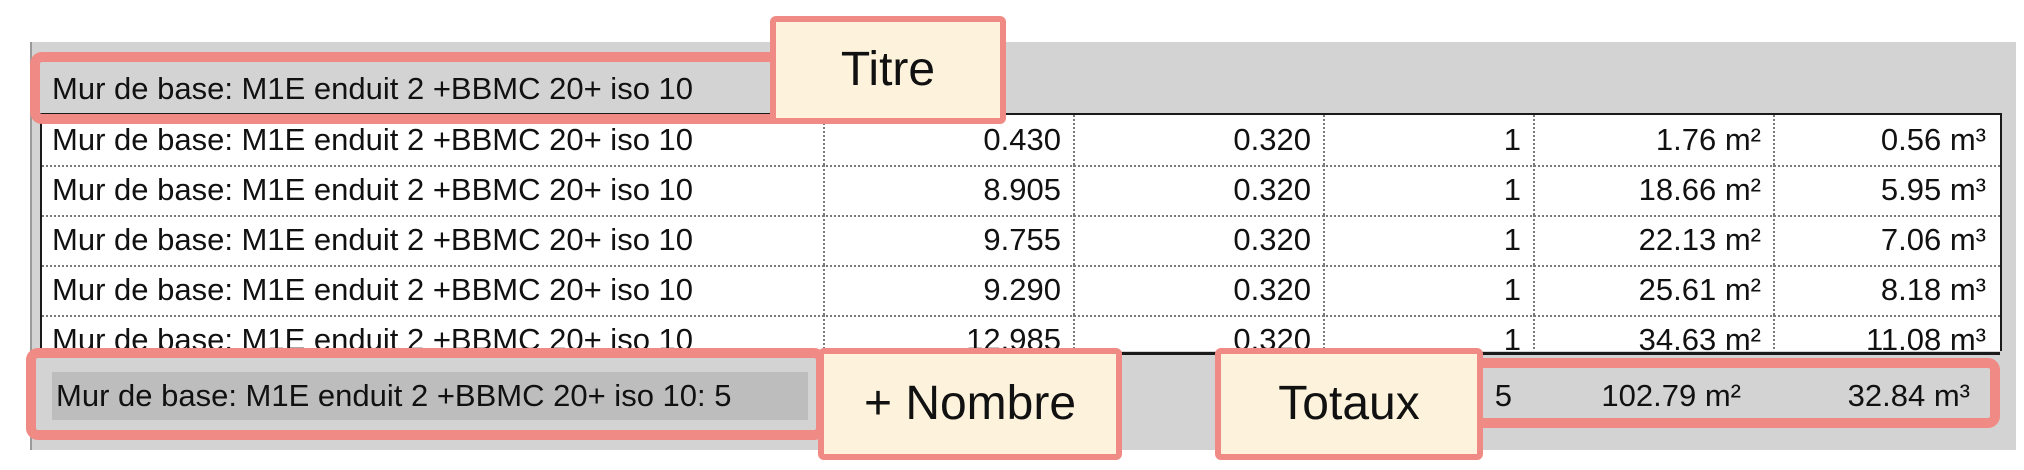 Image resolution: width=2024 pixels, height=470 pixels. Describe the element at coordinates (1933, 289) in the screenshot. I see `cell-volume: 8.18 m³` at that location.